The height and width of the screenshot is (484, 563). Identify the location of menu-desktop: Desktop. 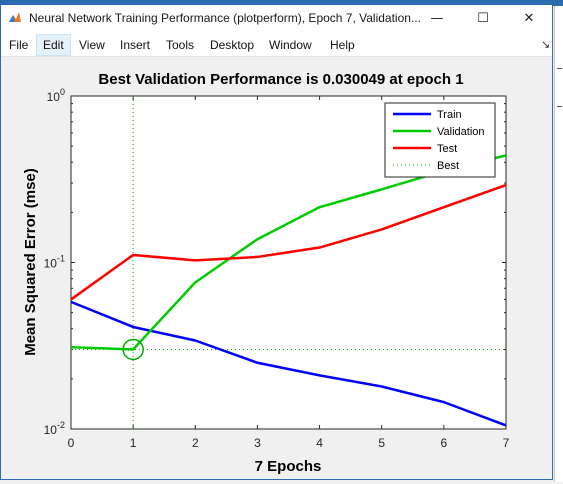
(232, 45).